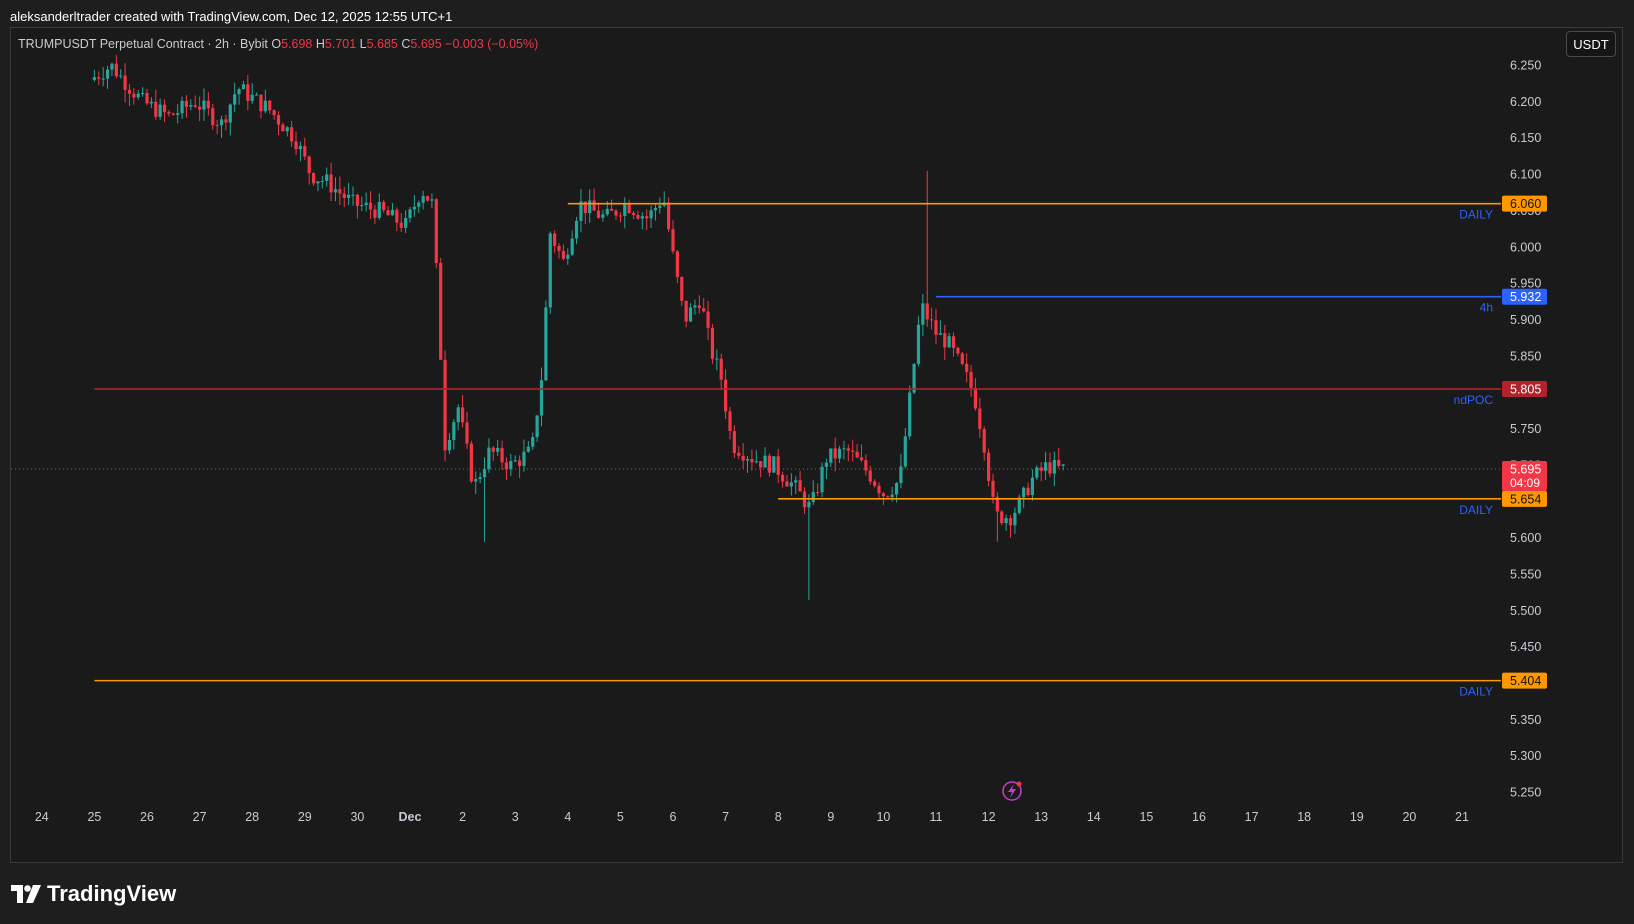  What do you see at coordinates (1525, 247) in the screenshot?
I see `price-tick-label: 6.000` at bounding box center [1525, 247].